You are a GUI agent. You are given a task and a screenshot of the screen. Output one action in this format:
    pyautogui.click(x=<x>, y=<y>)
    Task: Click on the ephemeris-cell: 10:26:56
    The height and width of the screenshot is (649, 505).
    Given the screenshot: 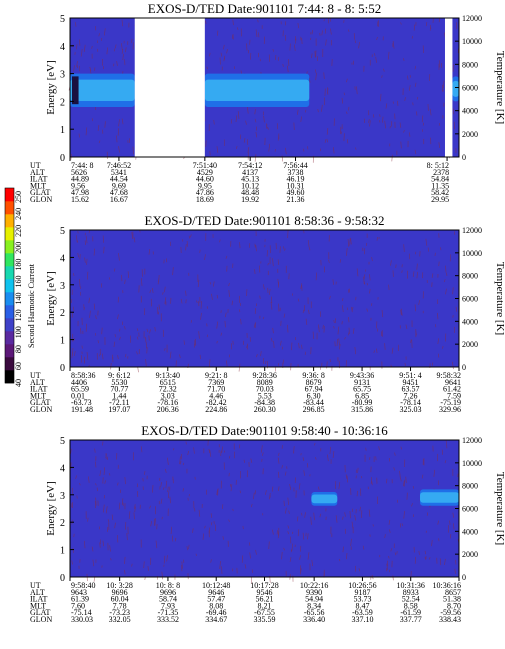 What is the action you would take?
    pyautogui.click(x=362, y=585)
    